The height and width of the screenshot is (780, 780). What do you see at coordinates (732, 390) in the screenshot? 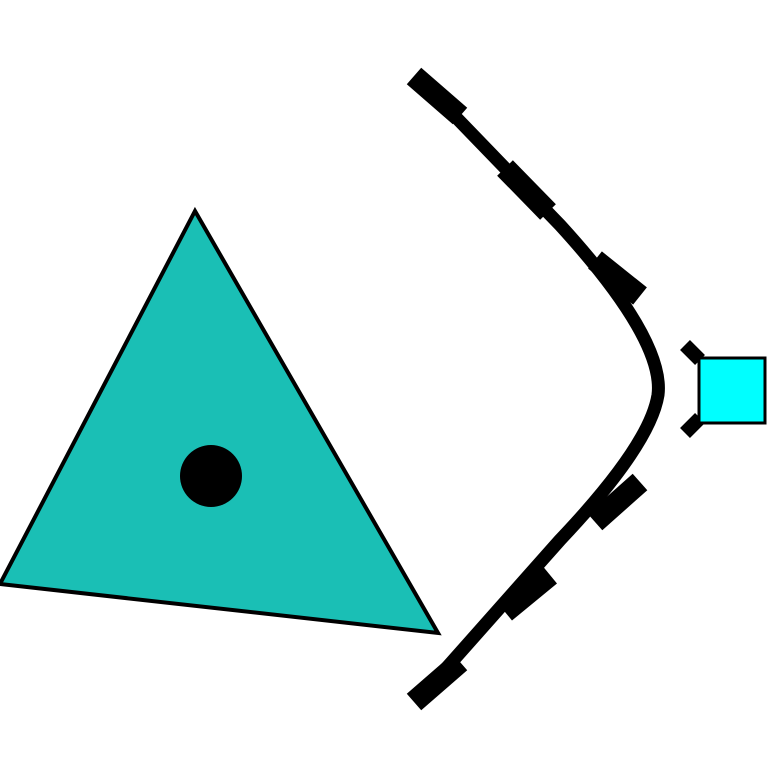
I see `cyan-square` at bounding box center [732, 390].